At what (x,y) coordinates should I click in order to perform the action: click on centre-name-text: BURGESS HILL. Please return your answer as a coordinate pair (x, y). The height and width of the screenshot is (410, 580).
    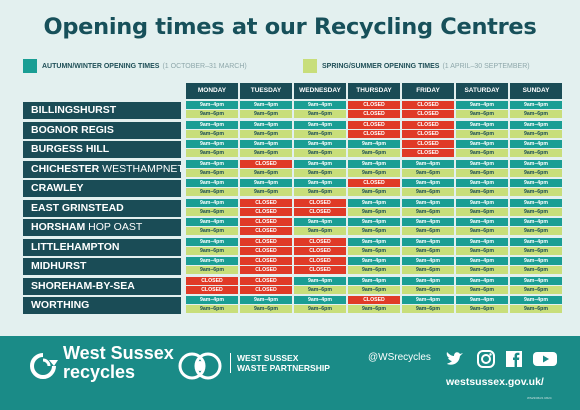
    Looking at the image, I should click on (70, 149).